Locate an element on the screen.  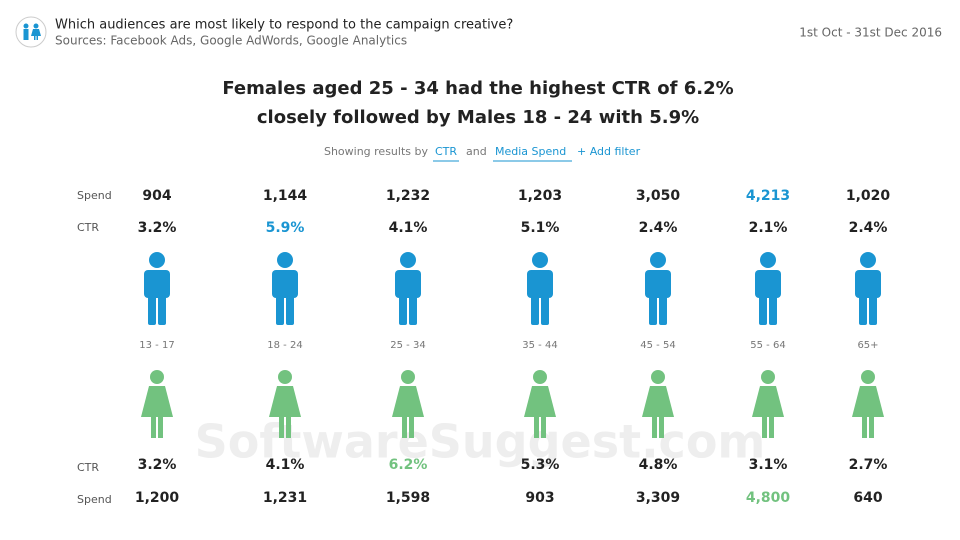
filter-joiner: and is located at coordinates (476, 151).